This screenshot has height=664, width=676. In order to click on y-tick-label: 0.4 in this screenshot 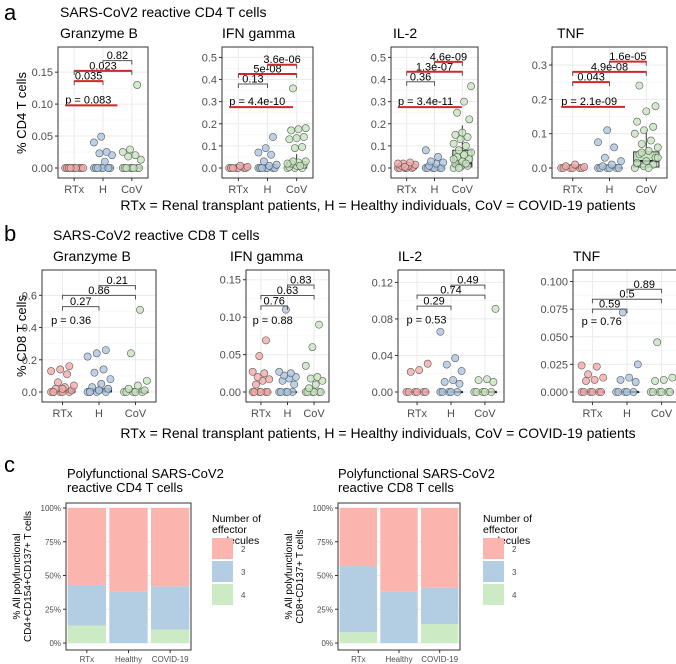, I will do `click(378, 81)`.